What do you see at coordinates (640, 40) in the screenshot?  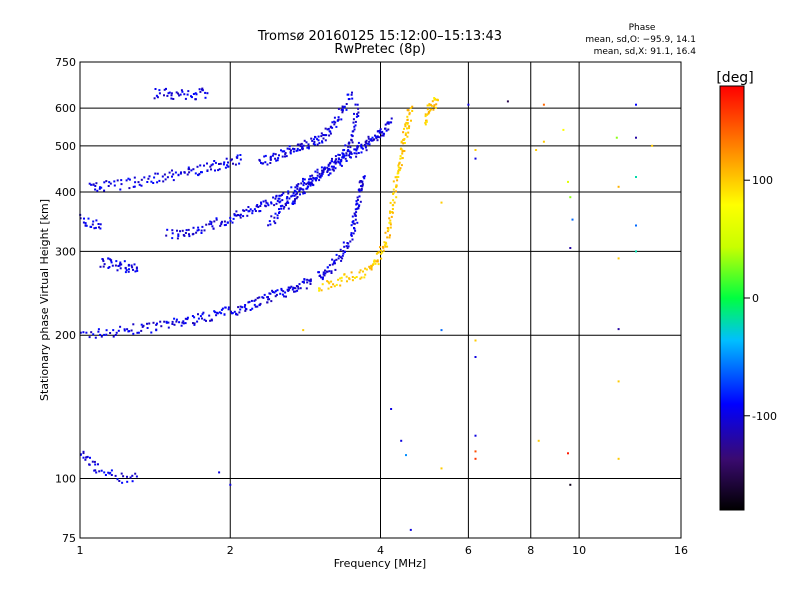 I see `stats-line-o: mean, sd,O: −95.9, 14.1` at bounding box center [640, 40].